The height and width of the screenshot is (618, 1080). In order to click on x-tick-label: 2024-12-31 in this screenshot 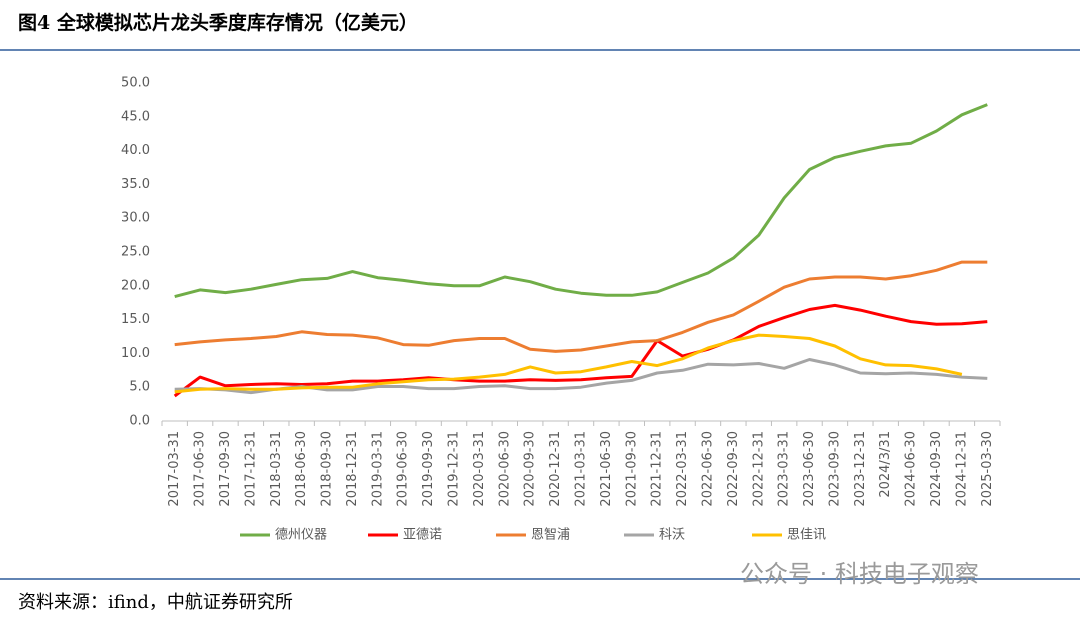, I will do `click(961, 469)`.